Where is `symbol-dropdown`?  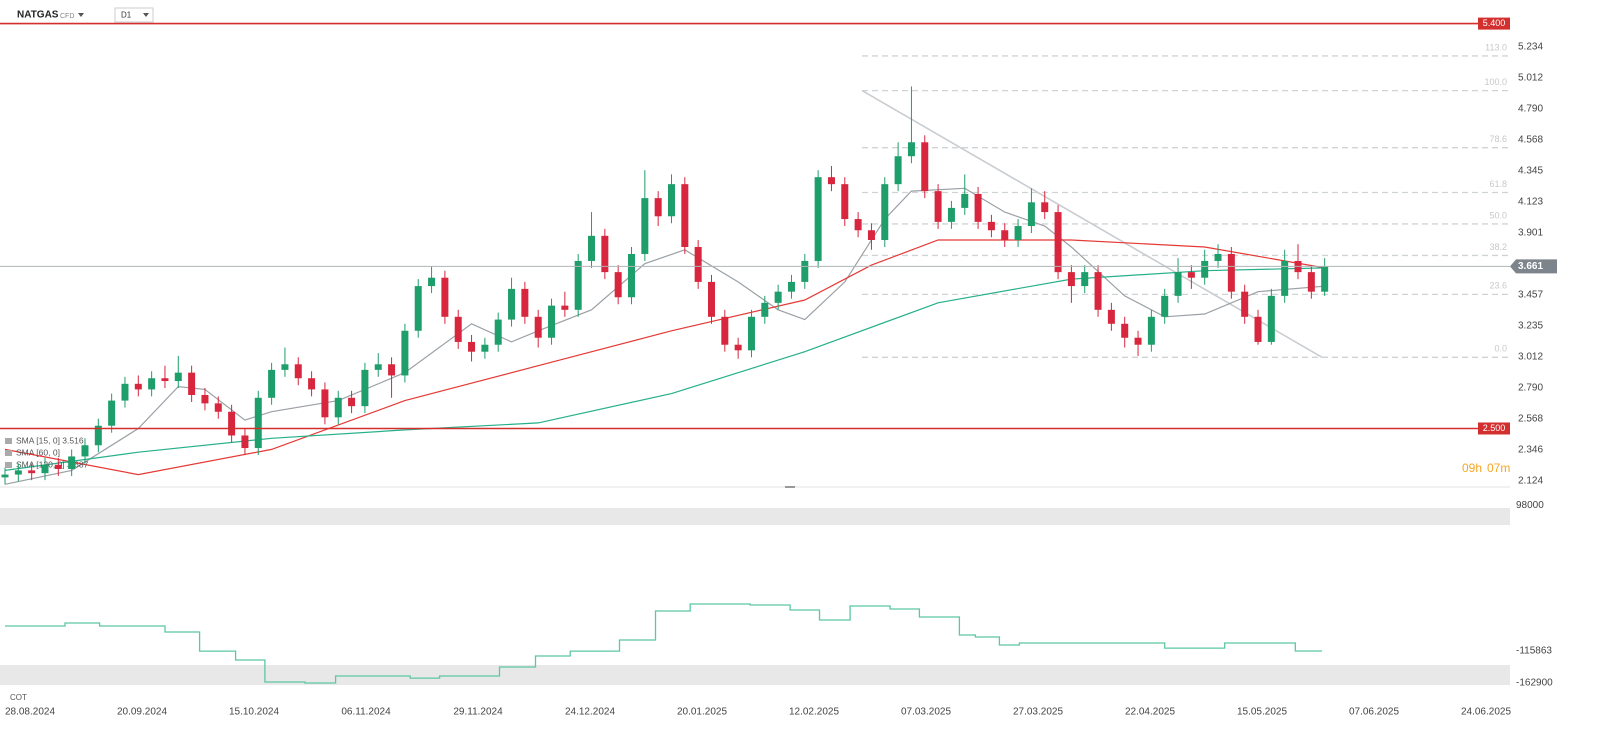
symbol-dropdown is located at coordinates (81, 15).